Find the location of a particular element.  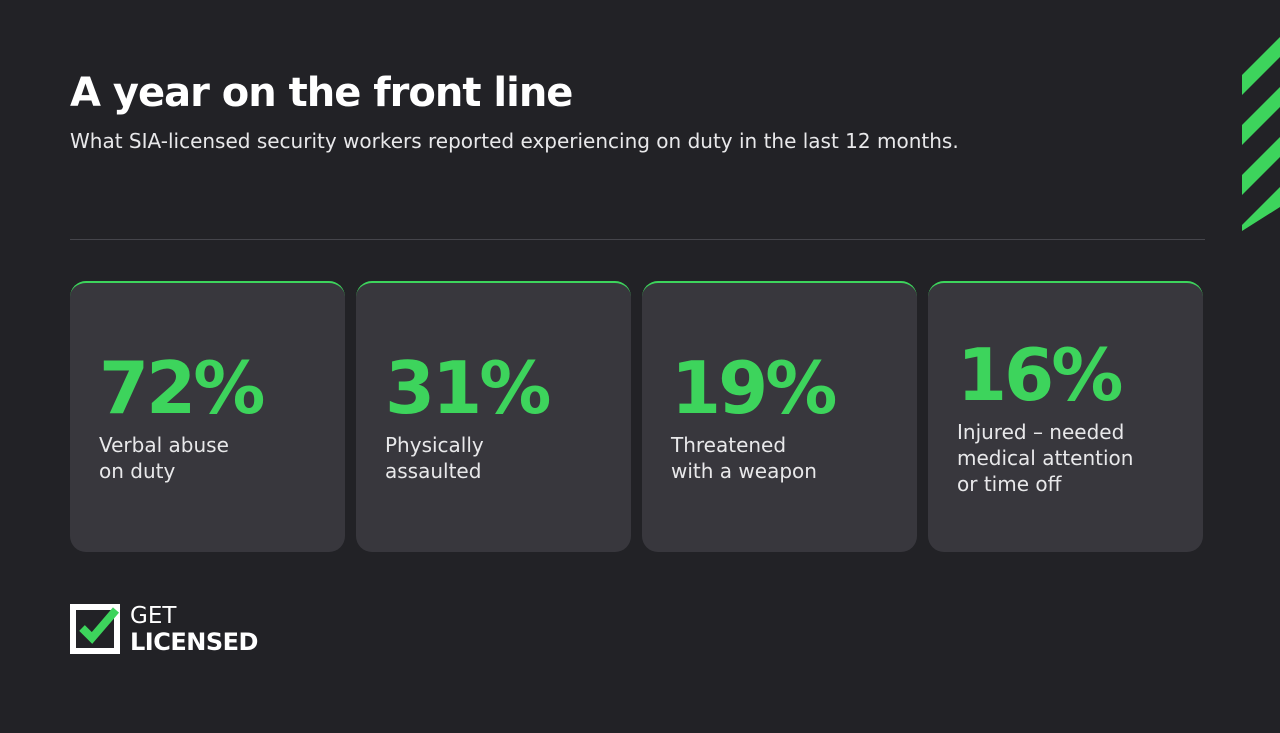

stat-label-line: or time off is located at coordinates (1009, 483).